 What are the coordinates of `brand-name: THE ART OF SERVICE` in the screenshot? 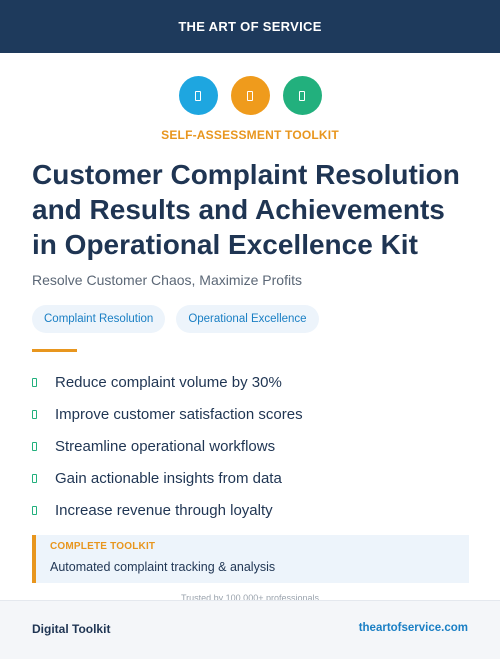 It's located at (250, 26).